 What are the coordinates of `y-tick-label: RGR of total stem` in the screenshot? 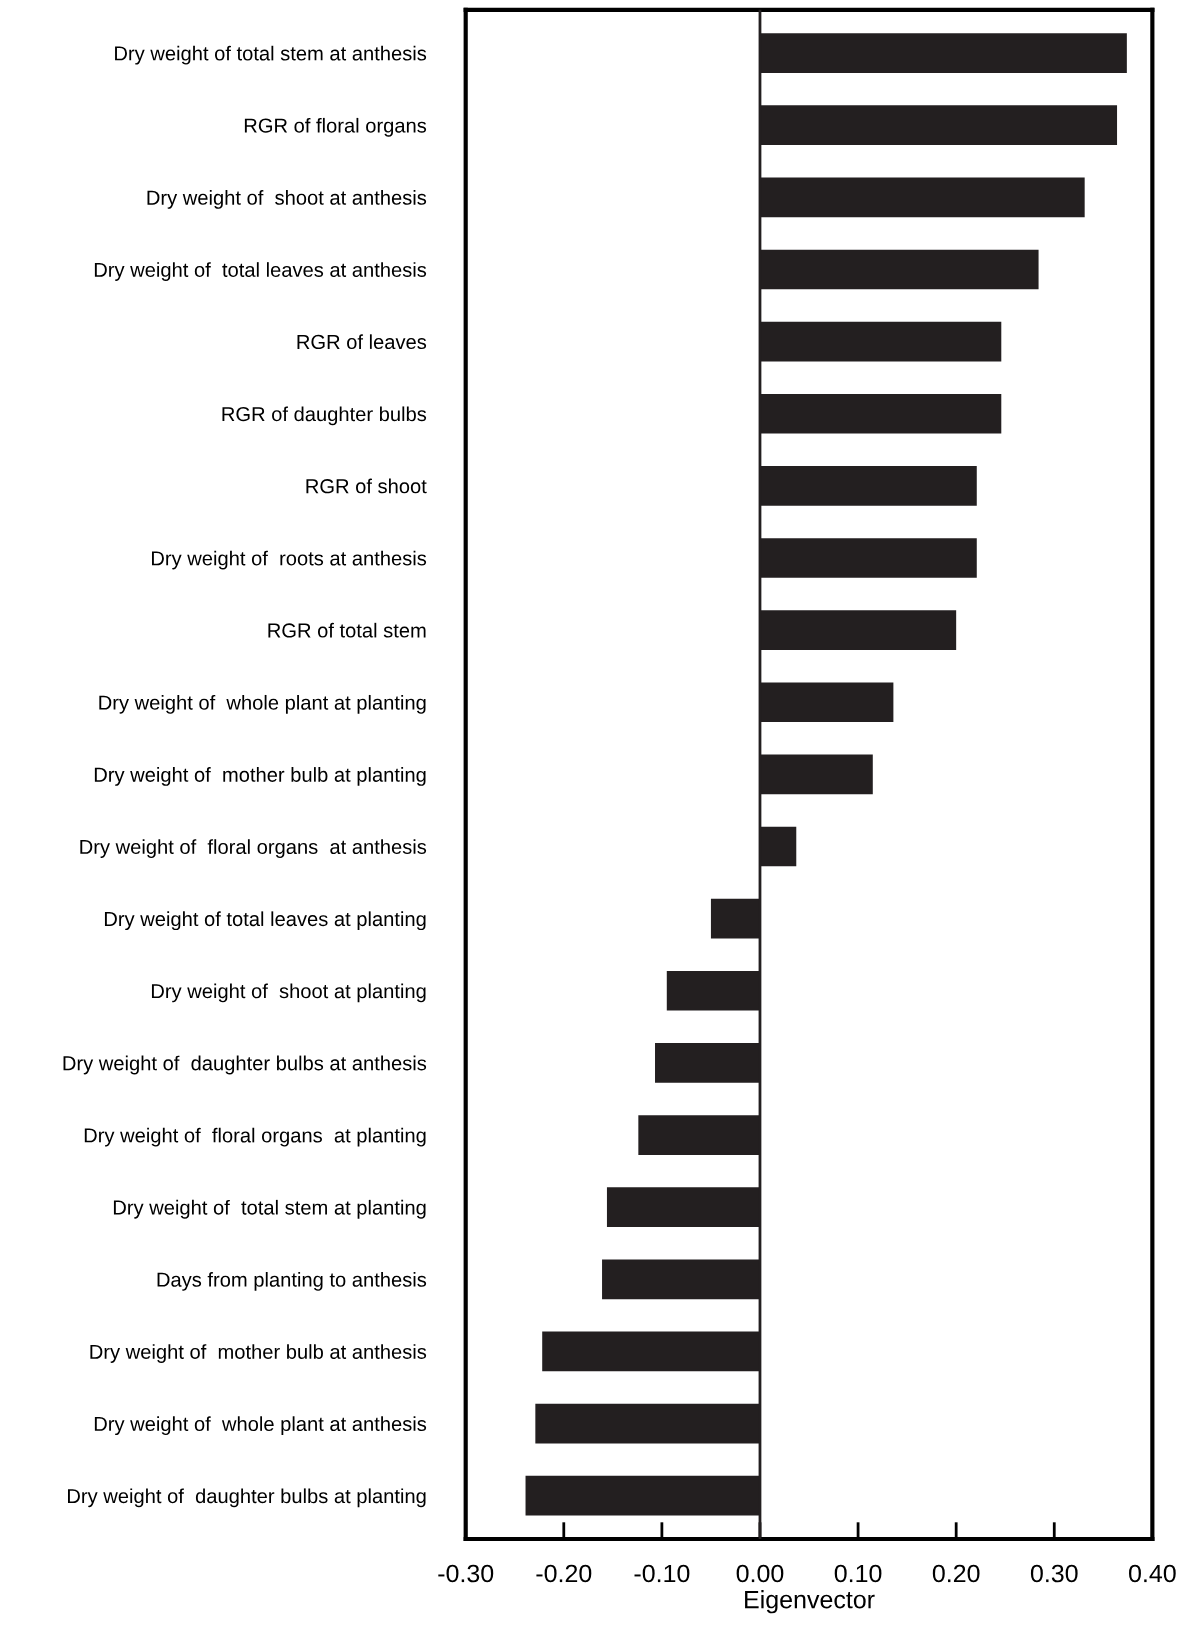 It's located at (347, 630).